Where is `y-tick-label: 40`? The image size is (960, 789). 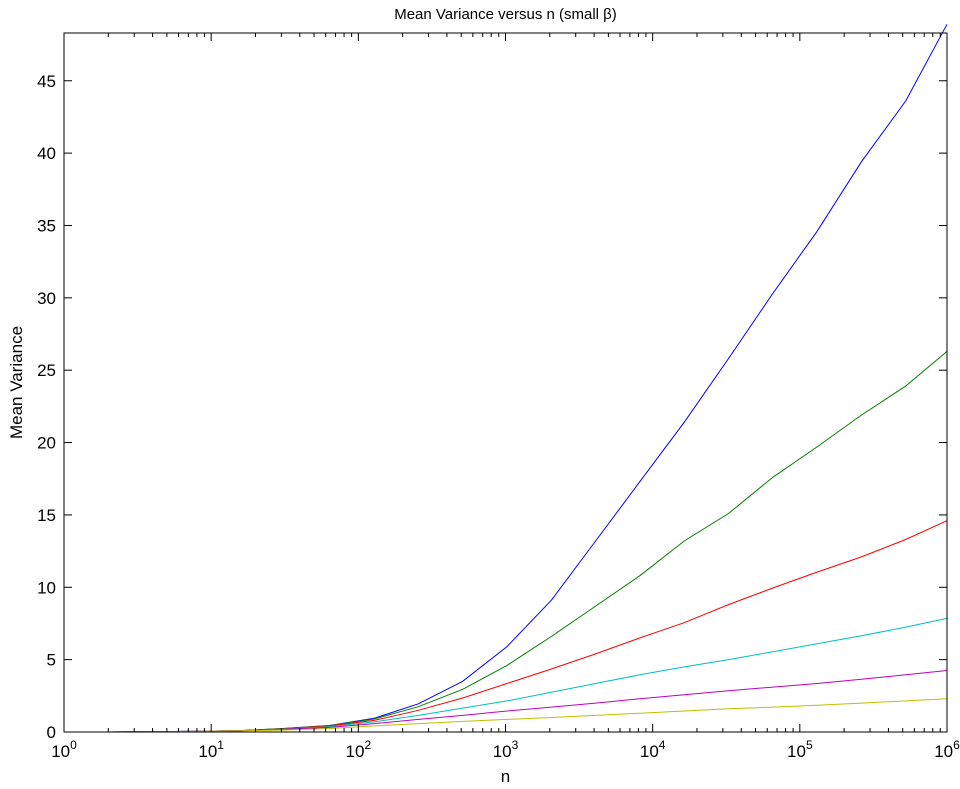 y-tick-label: 40 is located at coordinates (46, 153).